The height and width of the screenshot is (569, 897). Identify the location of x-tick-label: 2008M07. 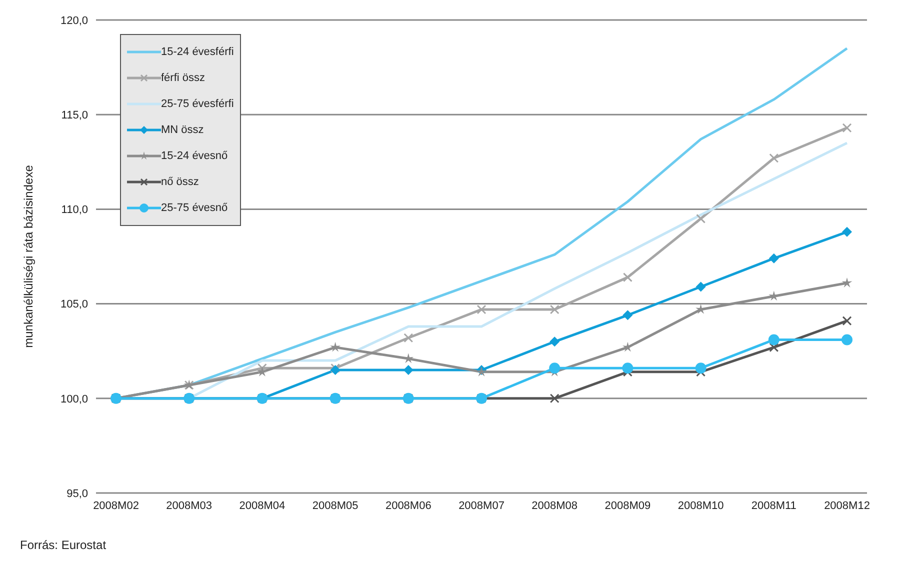
(481, 506).